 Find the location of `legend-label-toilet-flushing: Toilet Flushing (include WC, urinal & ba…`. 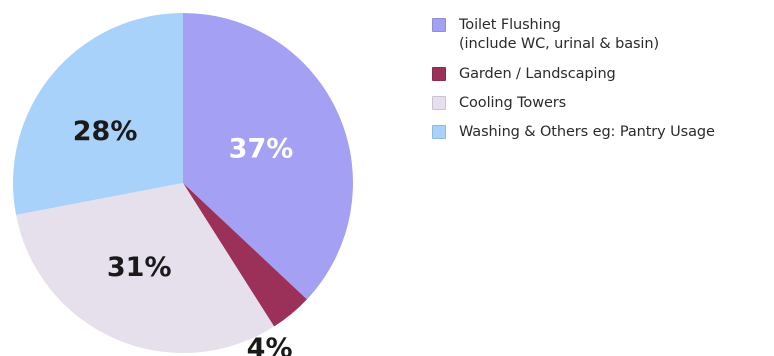

legend-label-toilet-flushing: Toilet Flushing (include WC, urinal & ba… is located at coordinates (559, 34).